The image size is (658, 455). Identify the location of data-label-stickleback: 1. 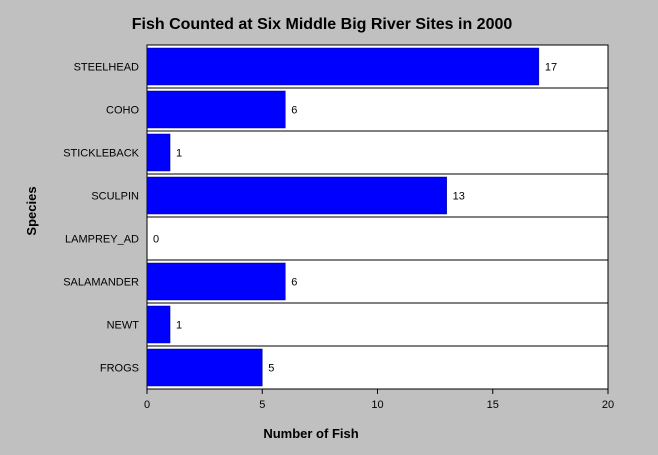
(179, 154).